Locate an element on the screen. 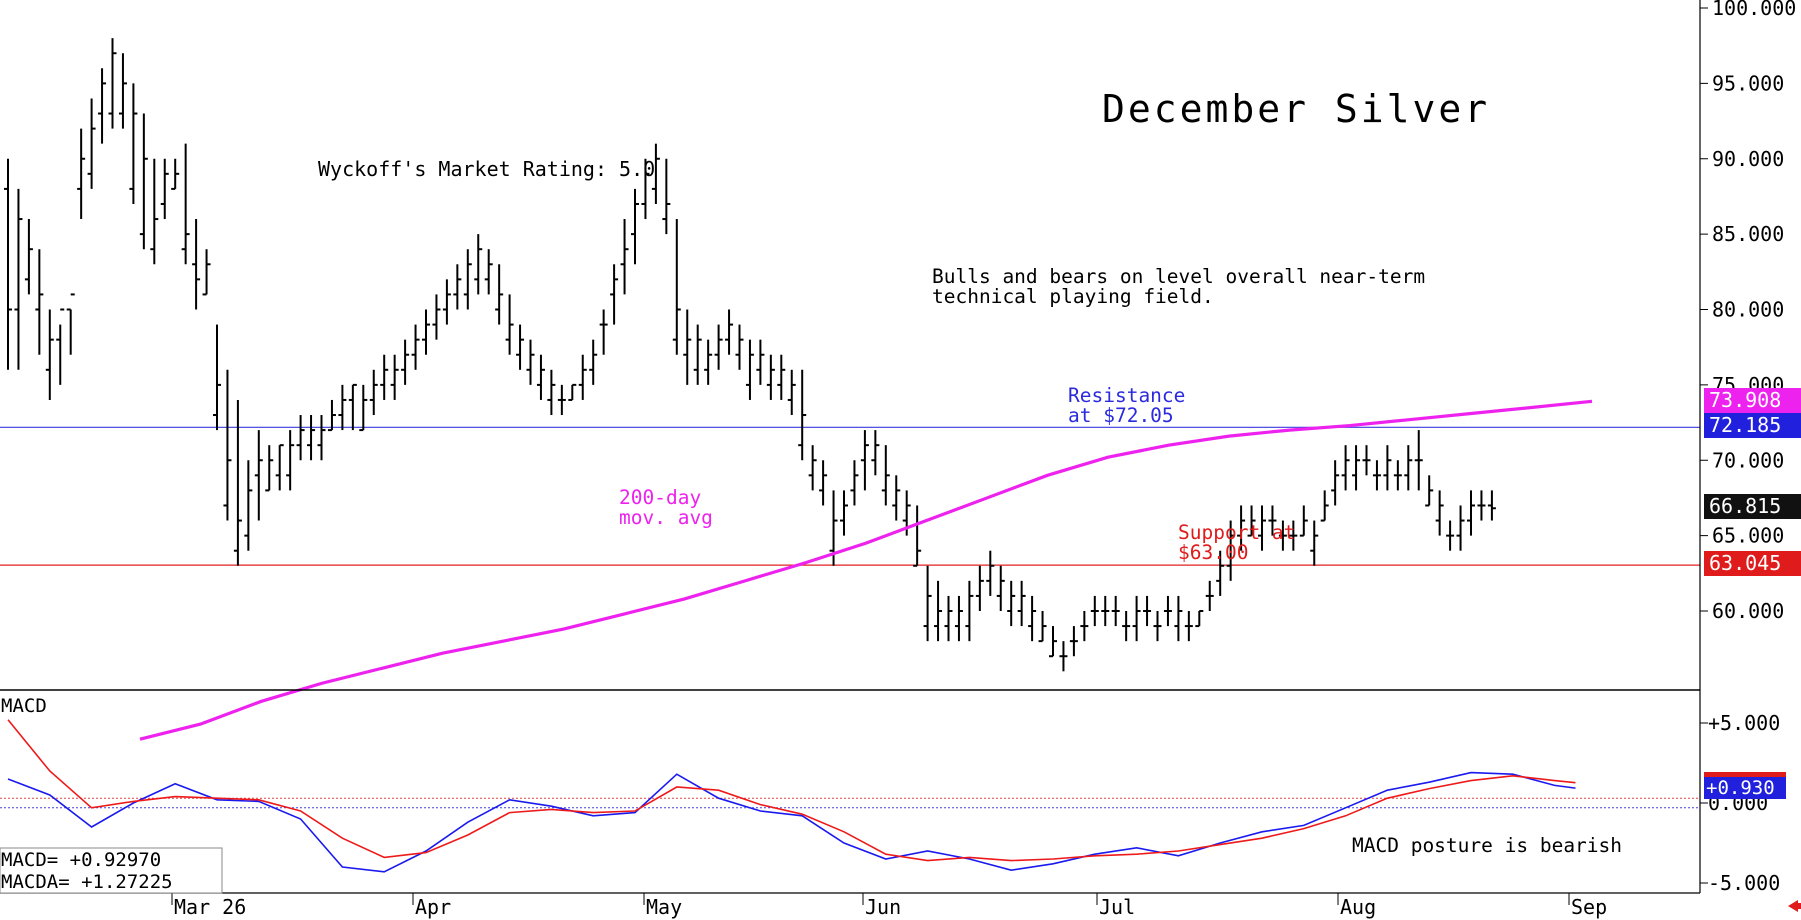 The height and width of the screenshot is (920, 1801). x-axis-ticks: Mar 26 Apr May Jun Jul Aug Sep is located at coordinates (889, 906).